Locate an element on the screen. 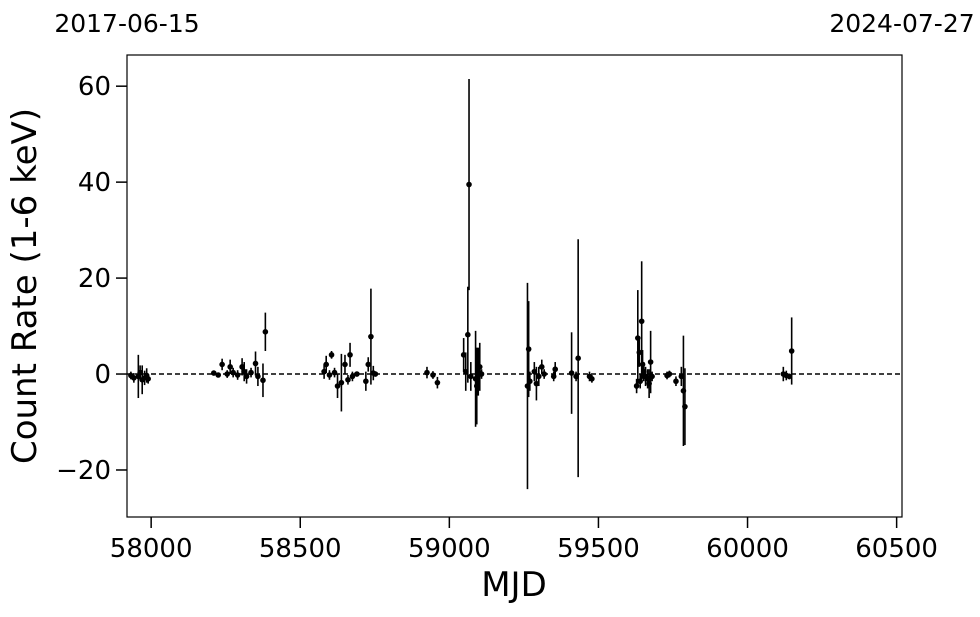  y-tick-label: 40 is located at coordinates (94, 183).